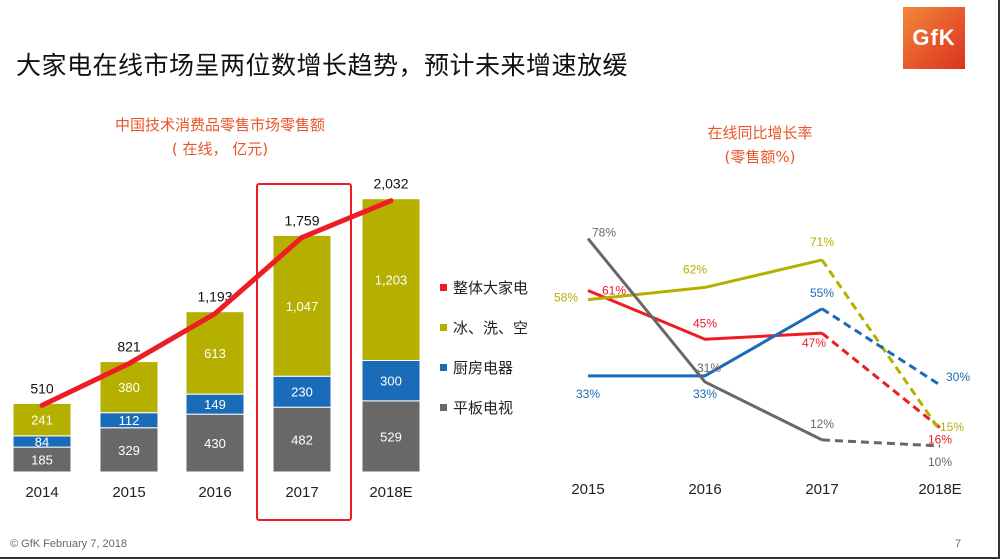 This screenshot has height=559, width=1000. Describe the element at coordinates (390, 184) in the screenshot. I see `bar-total-label: 2,032` at that location.